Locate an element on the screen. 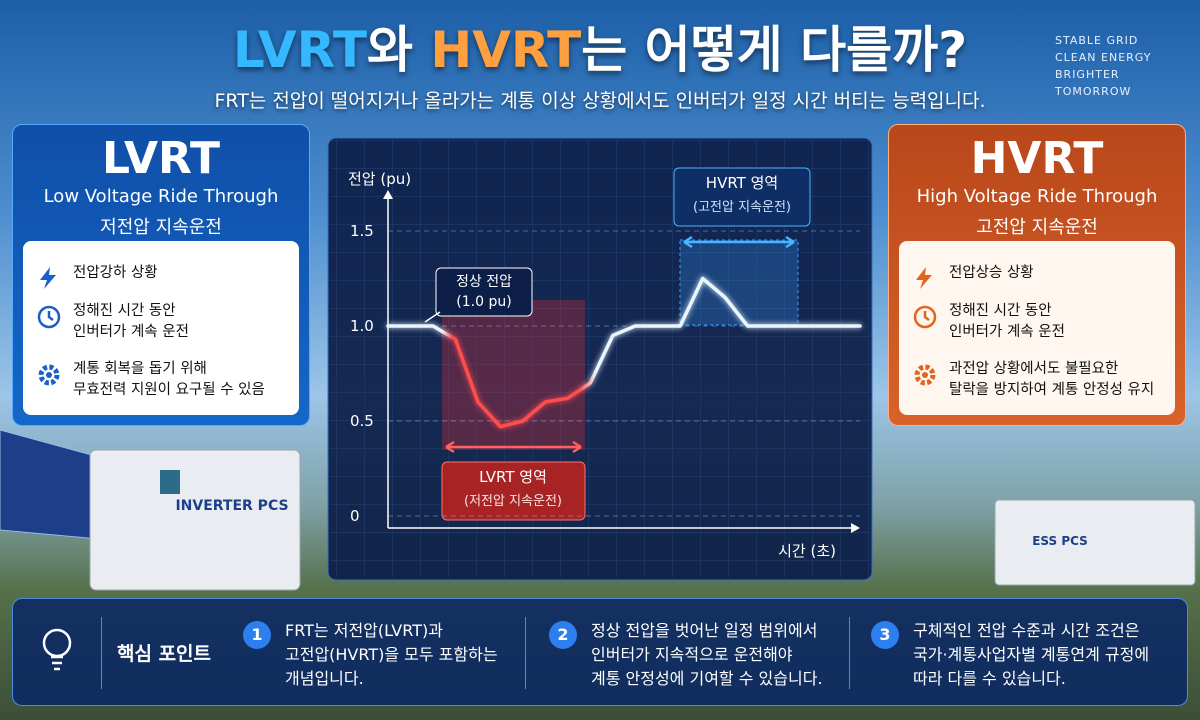 The height and width of the screenshot is (720, 1200). lvrt-item-text: 계통 회복을 돕기 위해 무효전력 지원이 요구될 수 있음 is located at coordinates (169, 379).